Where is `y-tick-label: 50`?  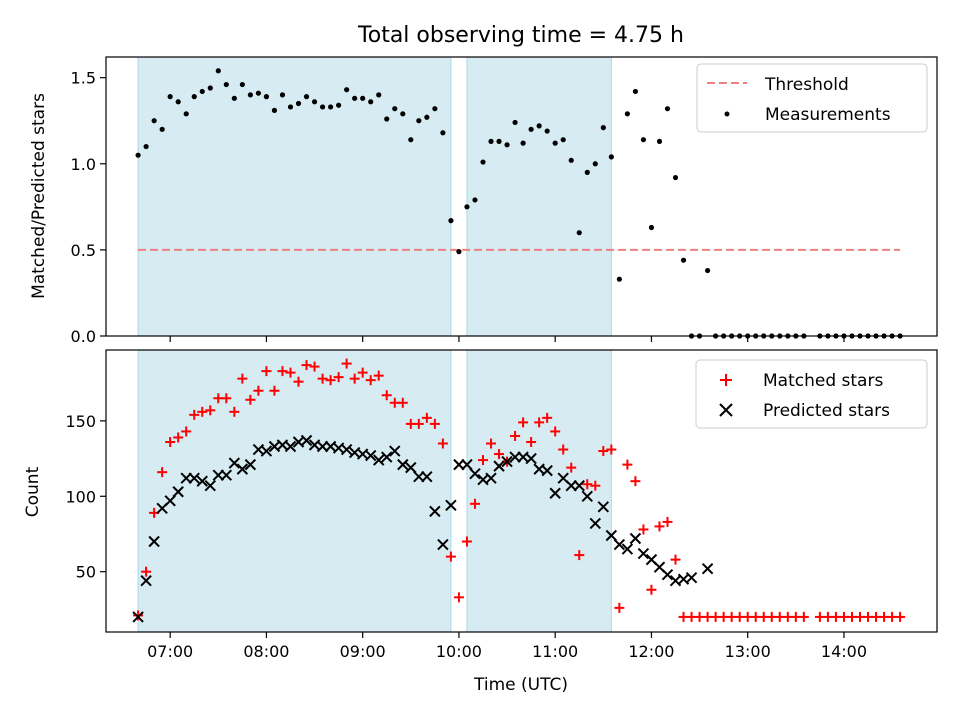
y-tick-label: 50 is located at coordinates (86, 572).